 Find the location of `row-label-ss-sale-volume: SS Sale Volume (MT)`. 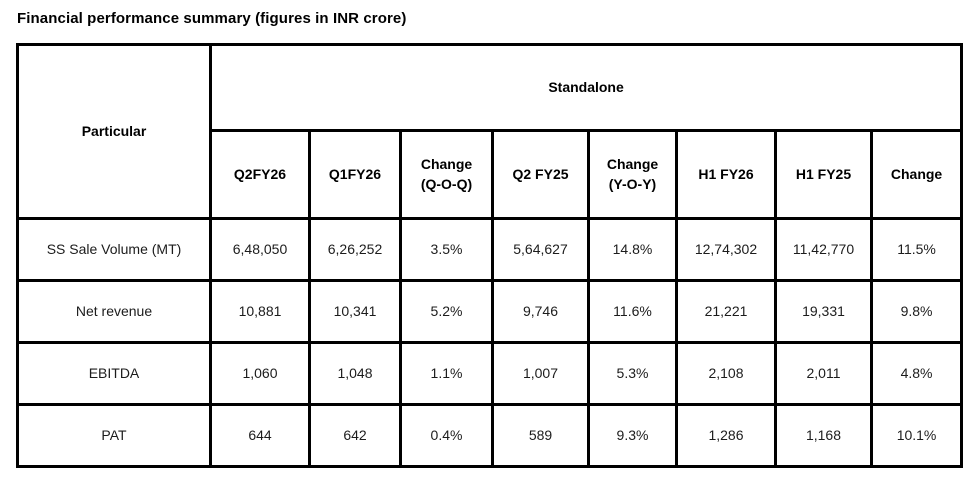

row-label-ss-sale-volume: SS Sale Volume (MT) is located at coordinates (114, 249).